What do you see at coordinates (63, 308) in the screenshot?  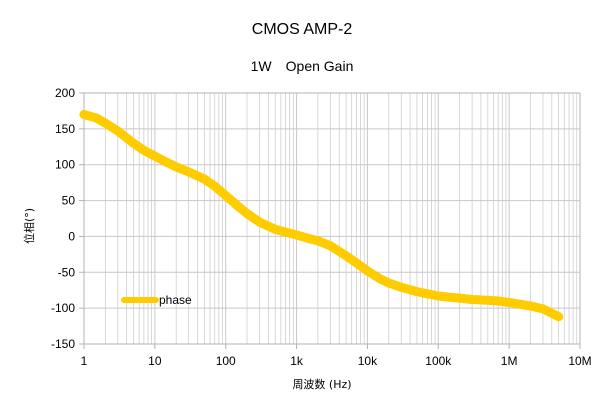 I see `y-tick-label: -100` at bounding box center [63, 308].